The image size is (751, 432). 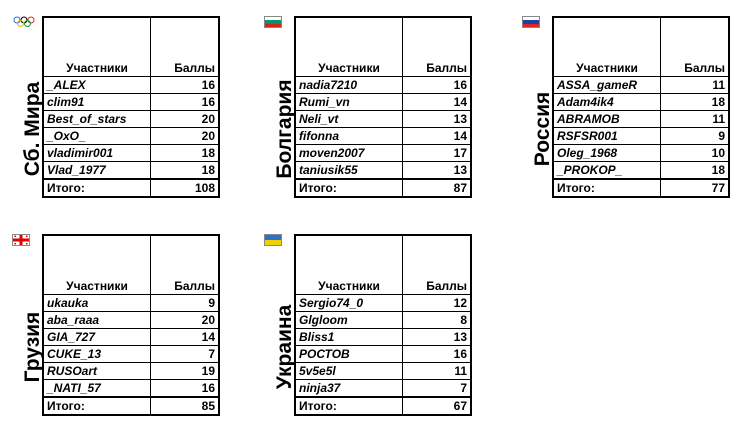 I want to click on total-score: 108, so click(x=185, y=188).